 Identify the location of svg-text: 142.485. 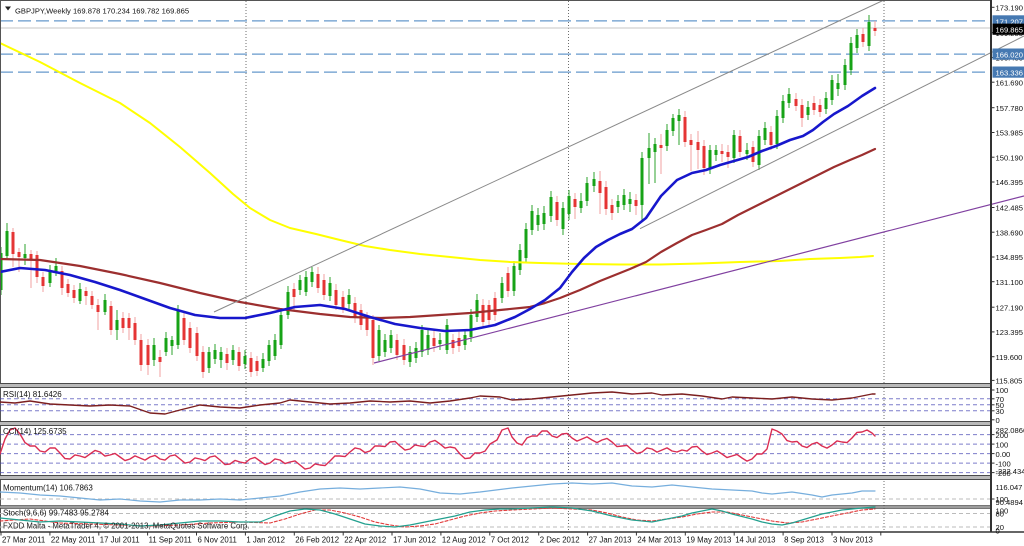
(1009, 208).